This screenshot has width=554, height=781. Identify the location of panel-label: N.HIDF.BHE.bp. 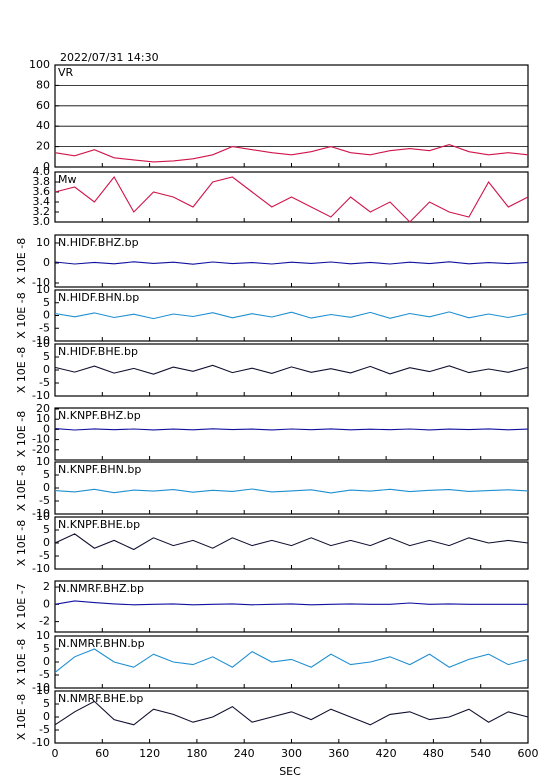
(98, 351).